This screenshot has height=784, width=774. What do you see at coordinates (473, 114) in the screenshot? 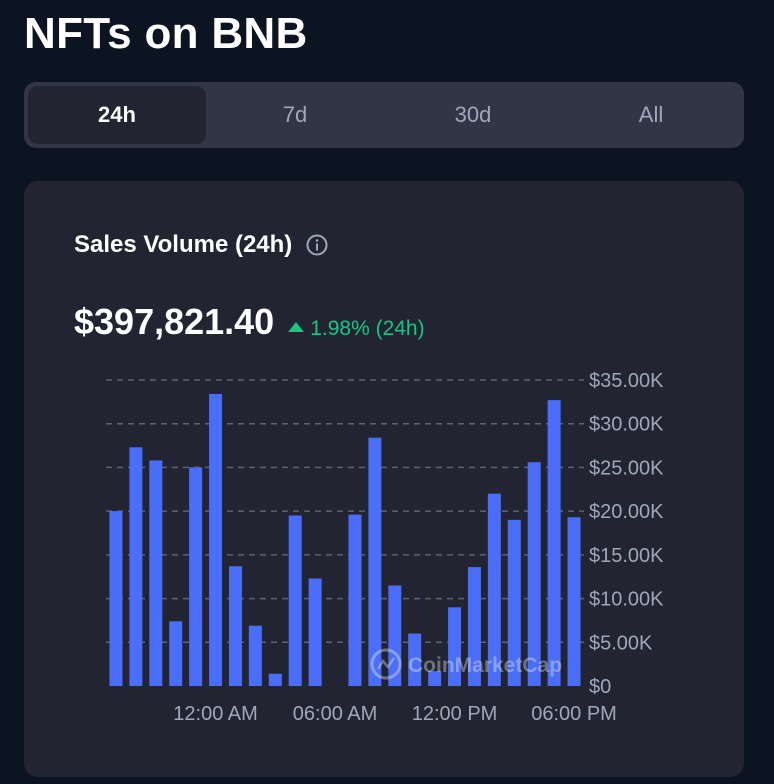
I see `tab-30d: 30d` at bounding box center [473, 114].